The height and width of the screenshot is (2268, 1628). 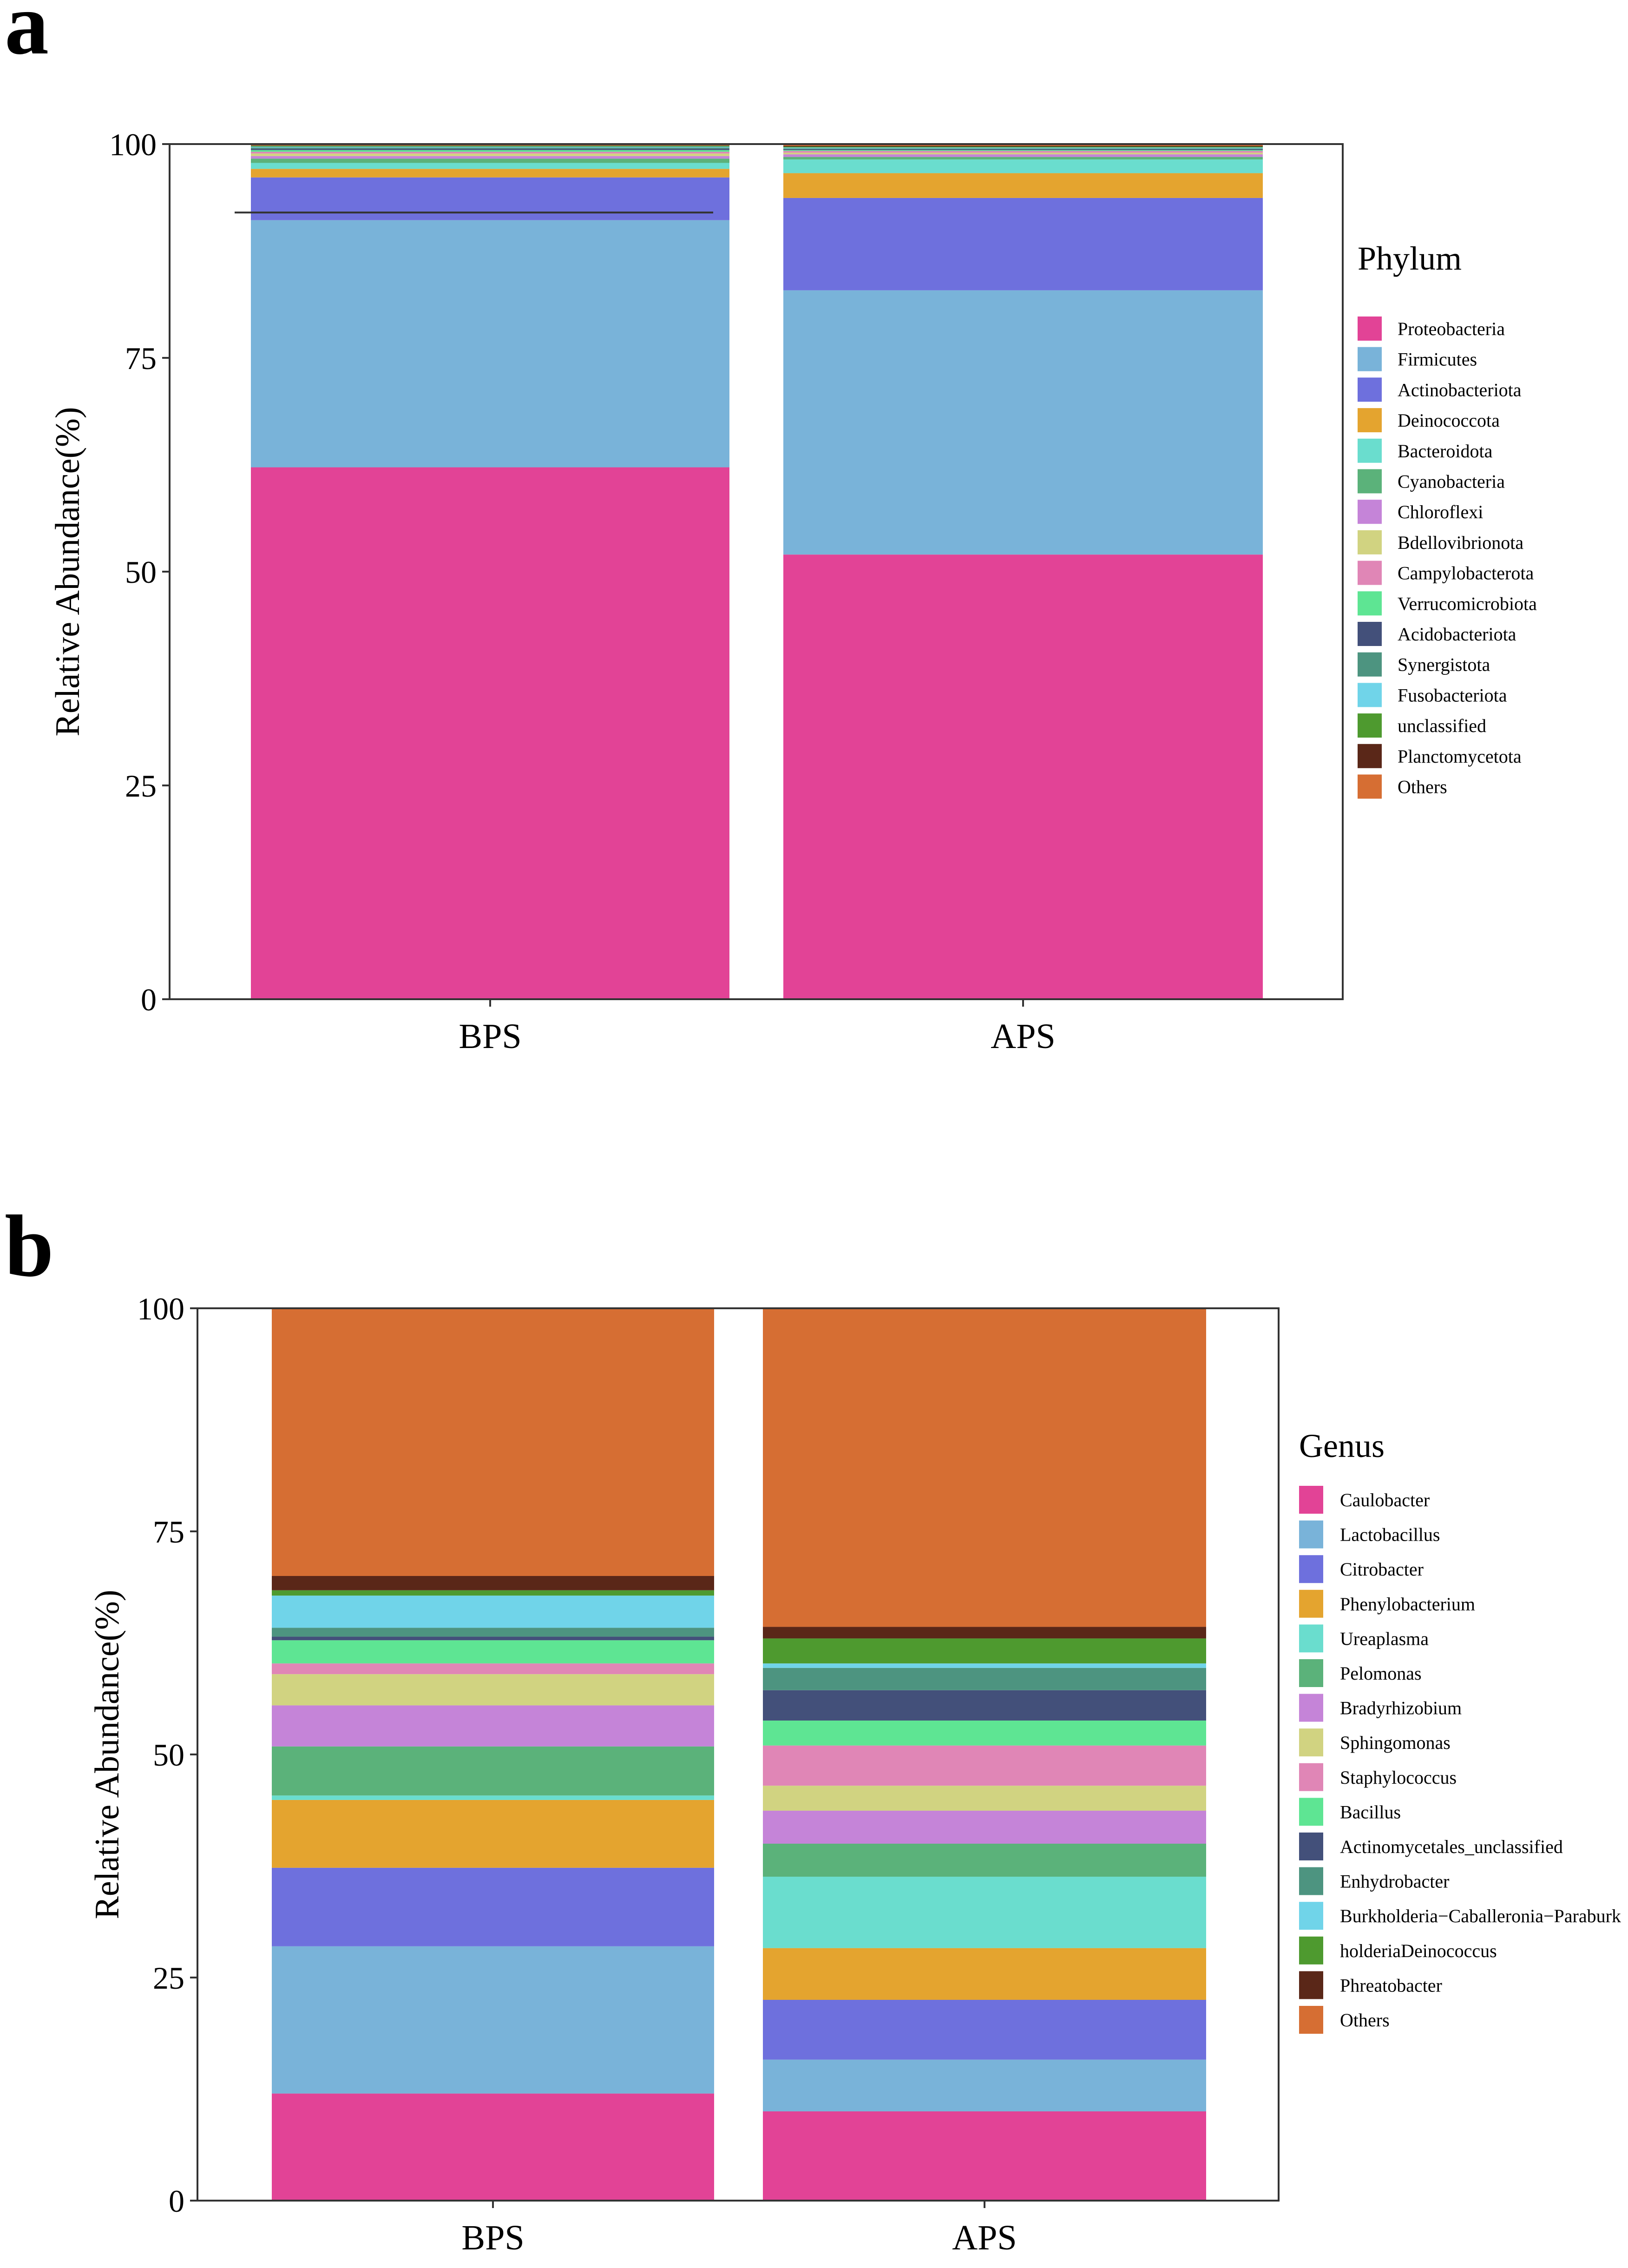 What do you see at coordinates (1023, 423) in the screenshot?
I see `bar-segment-aps-firmicutes` at bounding box center [1023, 423].